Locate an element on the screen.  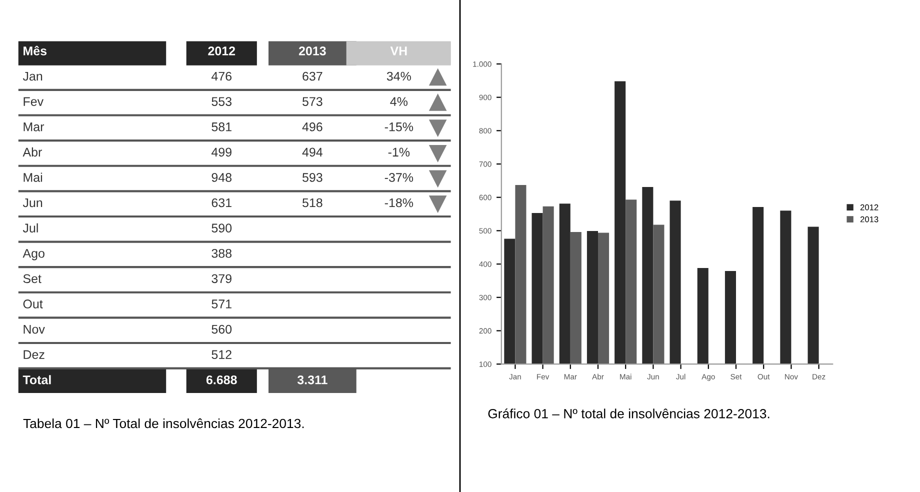
data-label: 512 is located at coordinates (222, 354).